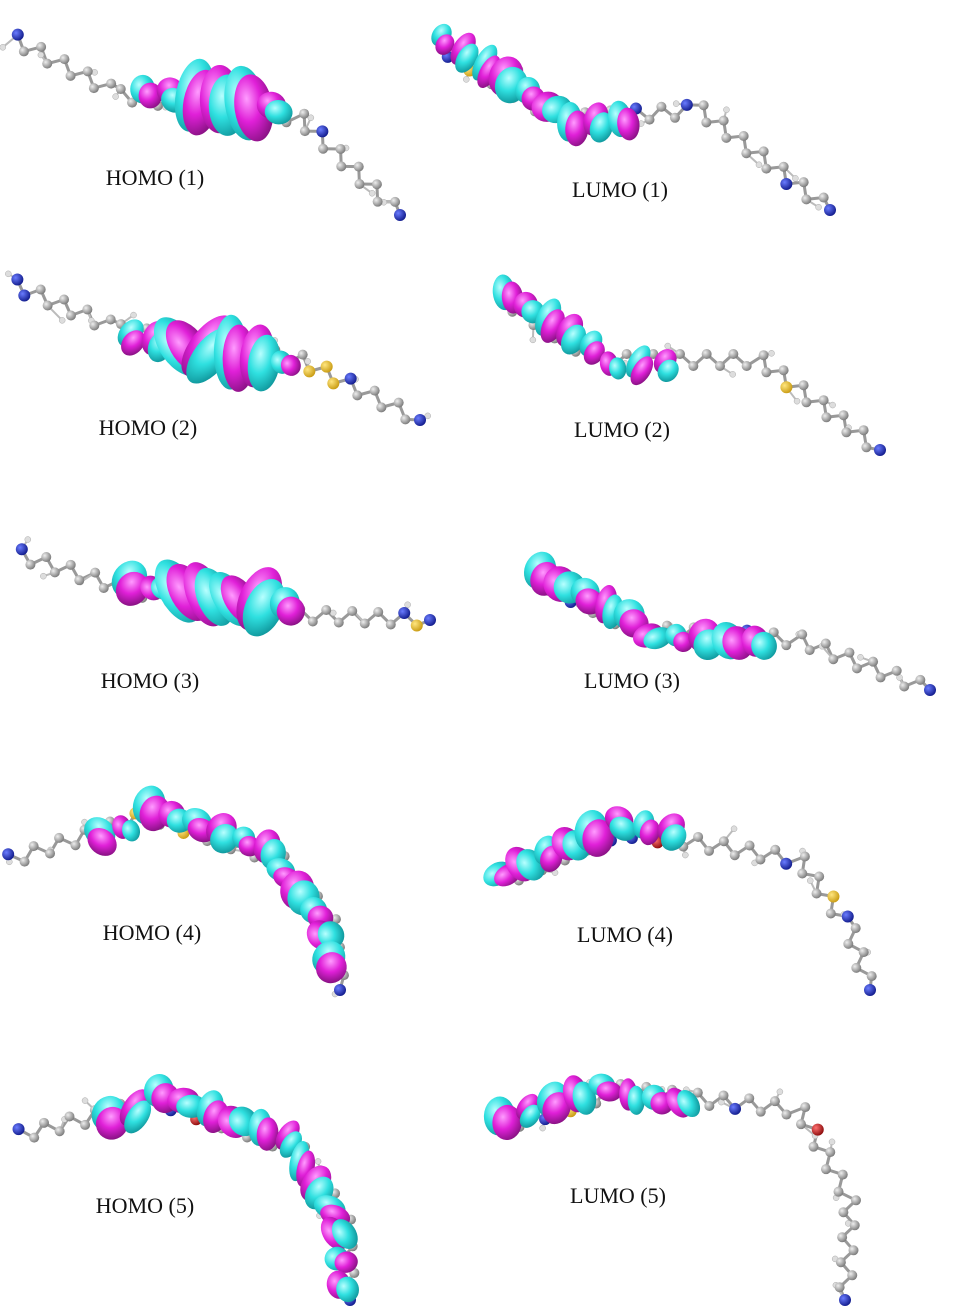 The image size is (956, 1313). What do you see at coordinates (145, 1205) in the screenshot?
I see `orbital-label: HOMO (5)` at bounding box center [145, 1205].